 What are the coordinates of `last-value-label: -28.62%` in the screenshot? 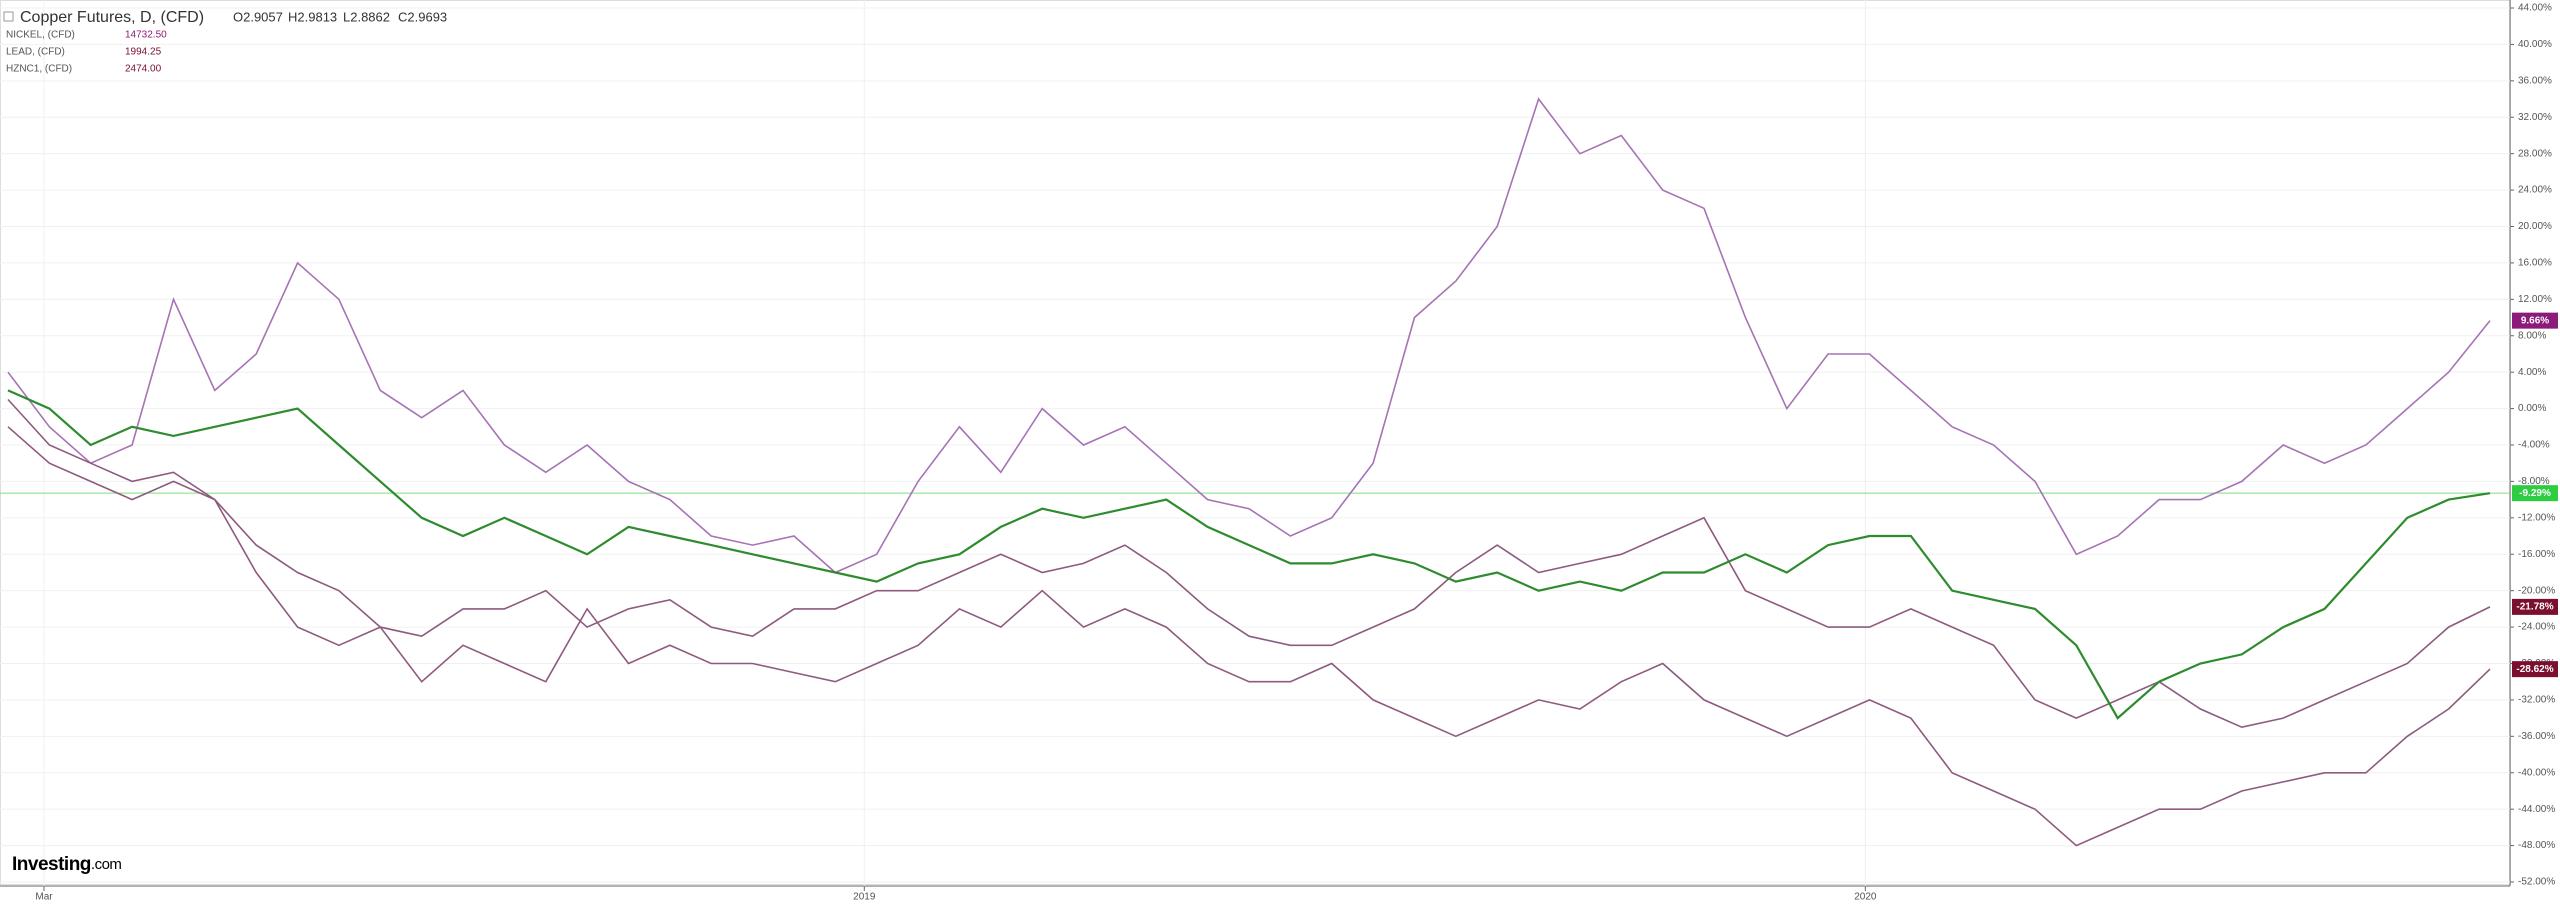 It's located at (2534, 669).